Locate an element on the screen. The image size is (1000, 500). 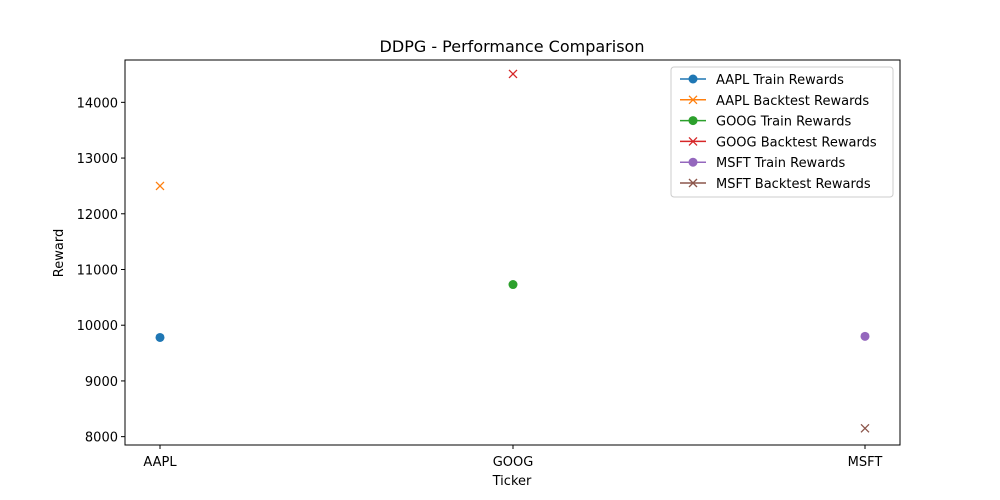
legend-box is located at coordinates (782, 132).